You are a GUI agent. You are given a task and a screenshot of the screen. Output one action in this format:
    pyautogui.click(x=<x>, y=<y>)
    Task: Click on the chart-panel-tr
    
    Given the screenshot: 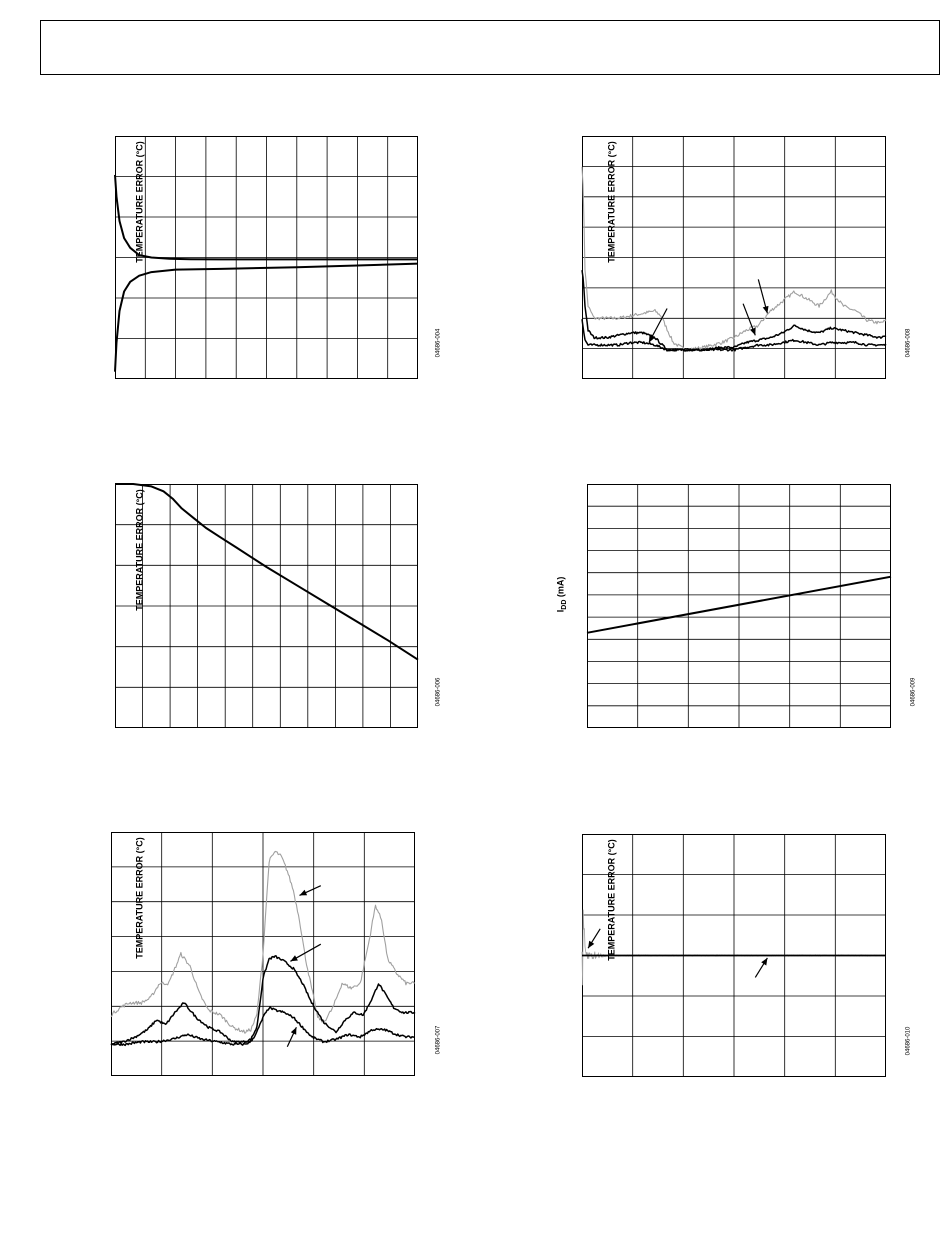 What is the action you would take?
    pyautogui.click(x=734, y=257)
    